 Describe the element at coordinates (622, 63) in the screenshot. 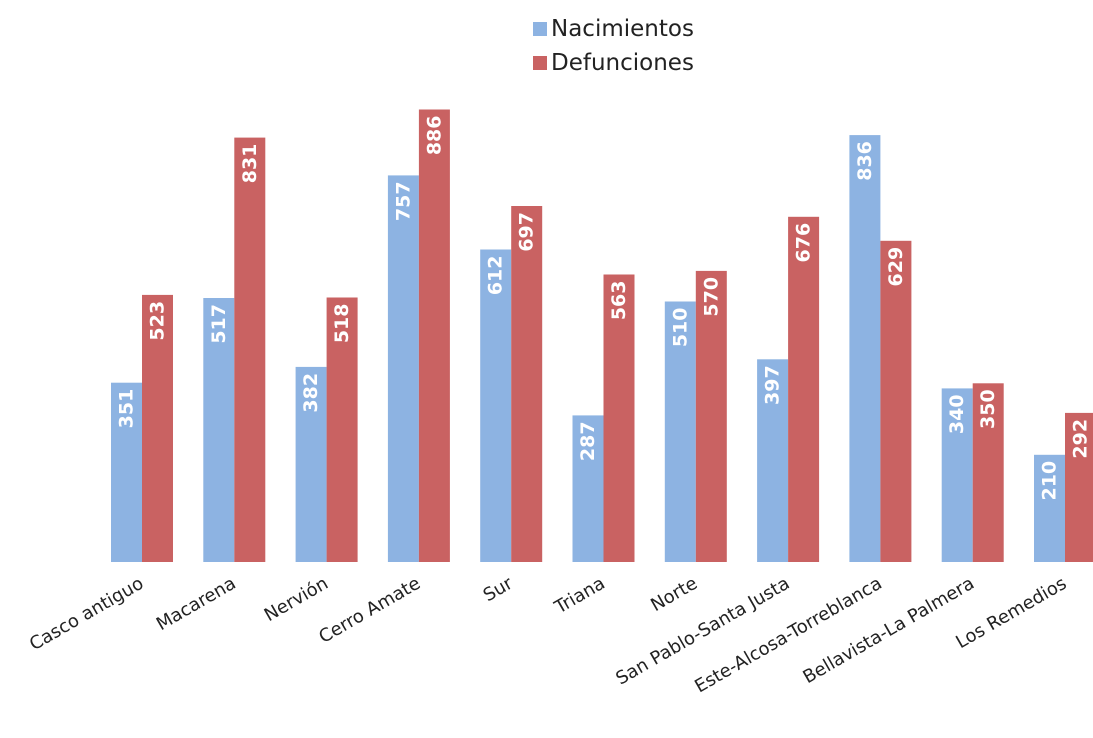

I see `legend-label-defunciones: Defunciones` at that location.